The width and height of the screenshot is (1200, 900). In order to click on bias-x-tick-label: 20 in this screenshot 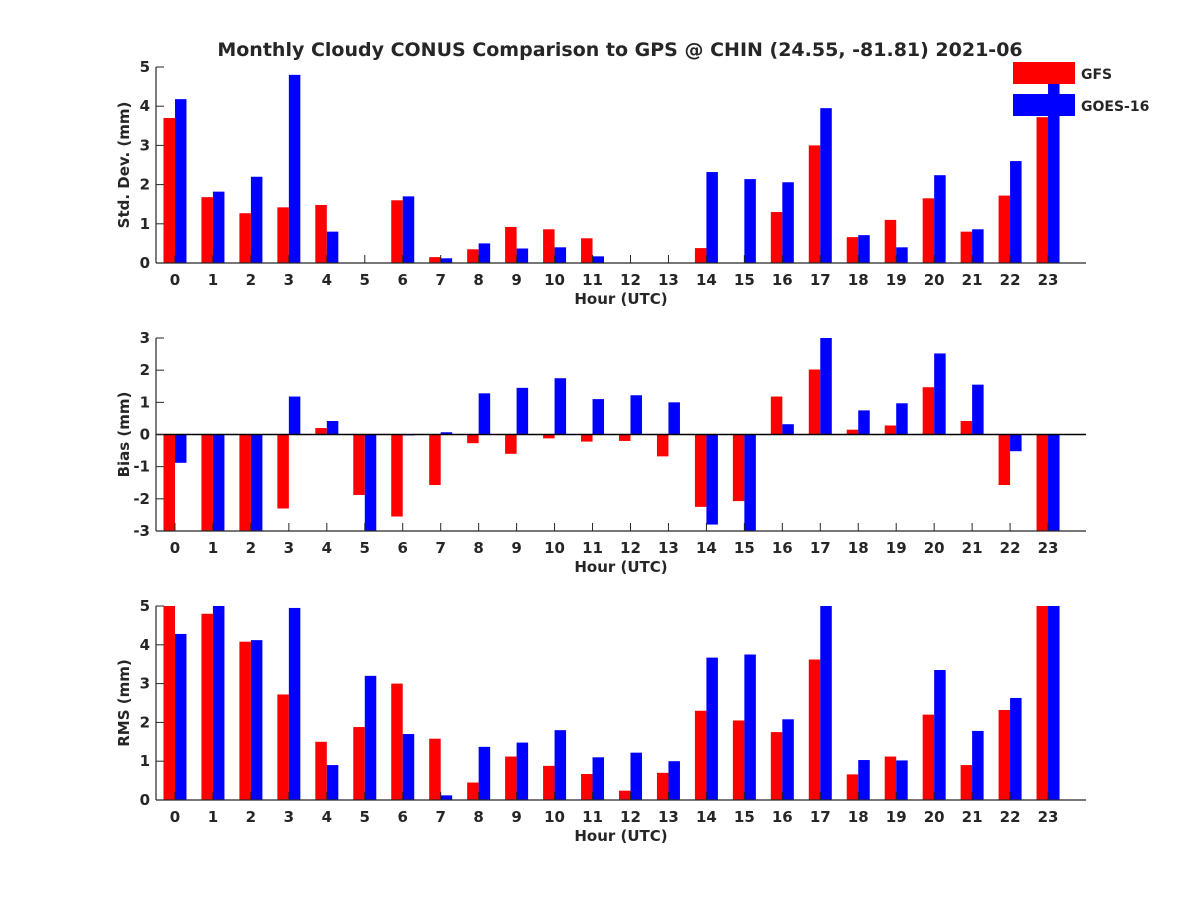, I will do `click(934, 548)`.